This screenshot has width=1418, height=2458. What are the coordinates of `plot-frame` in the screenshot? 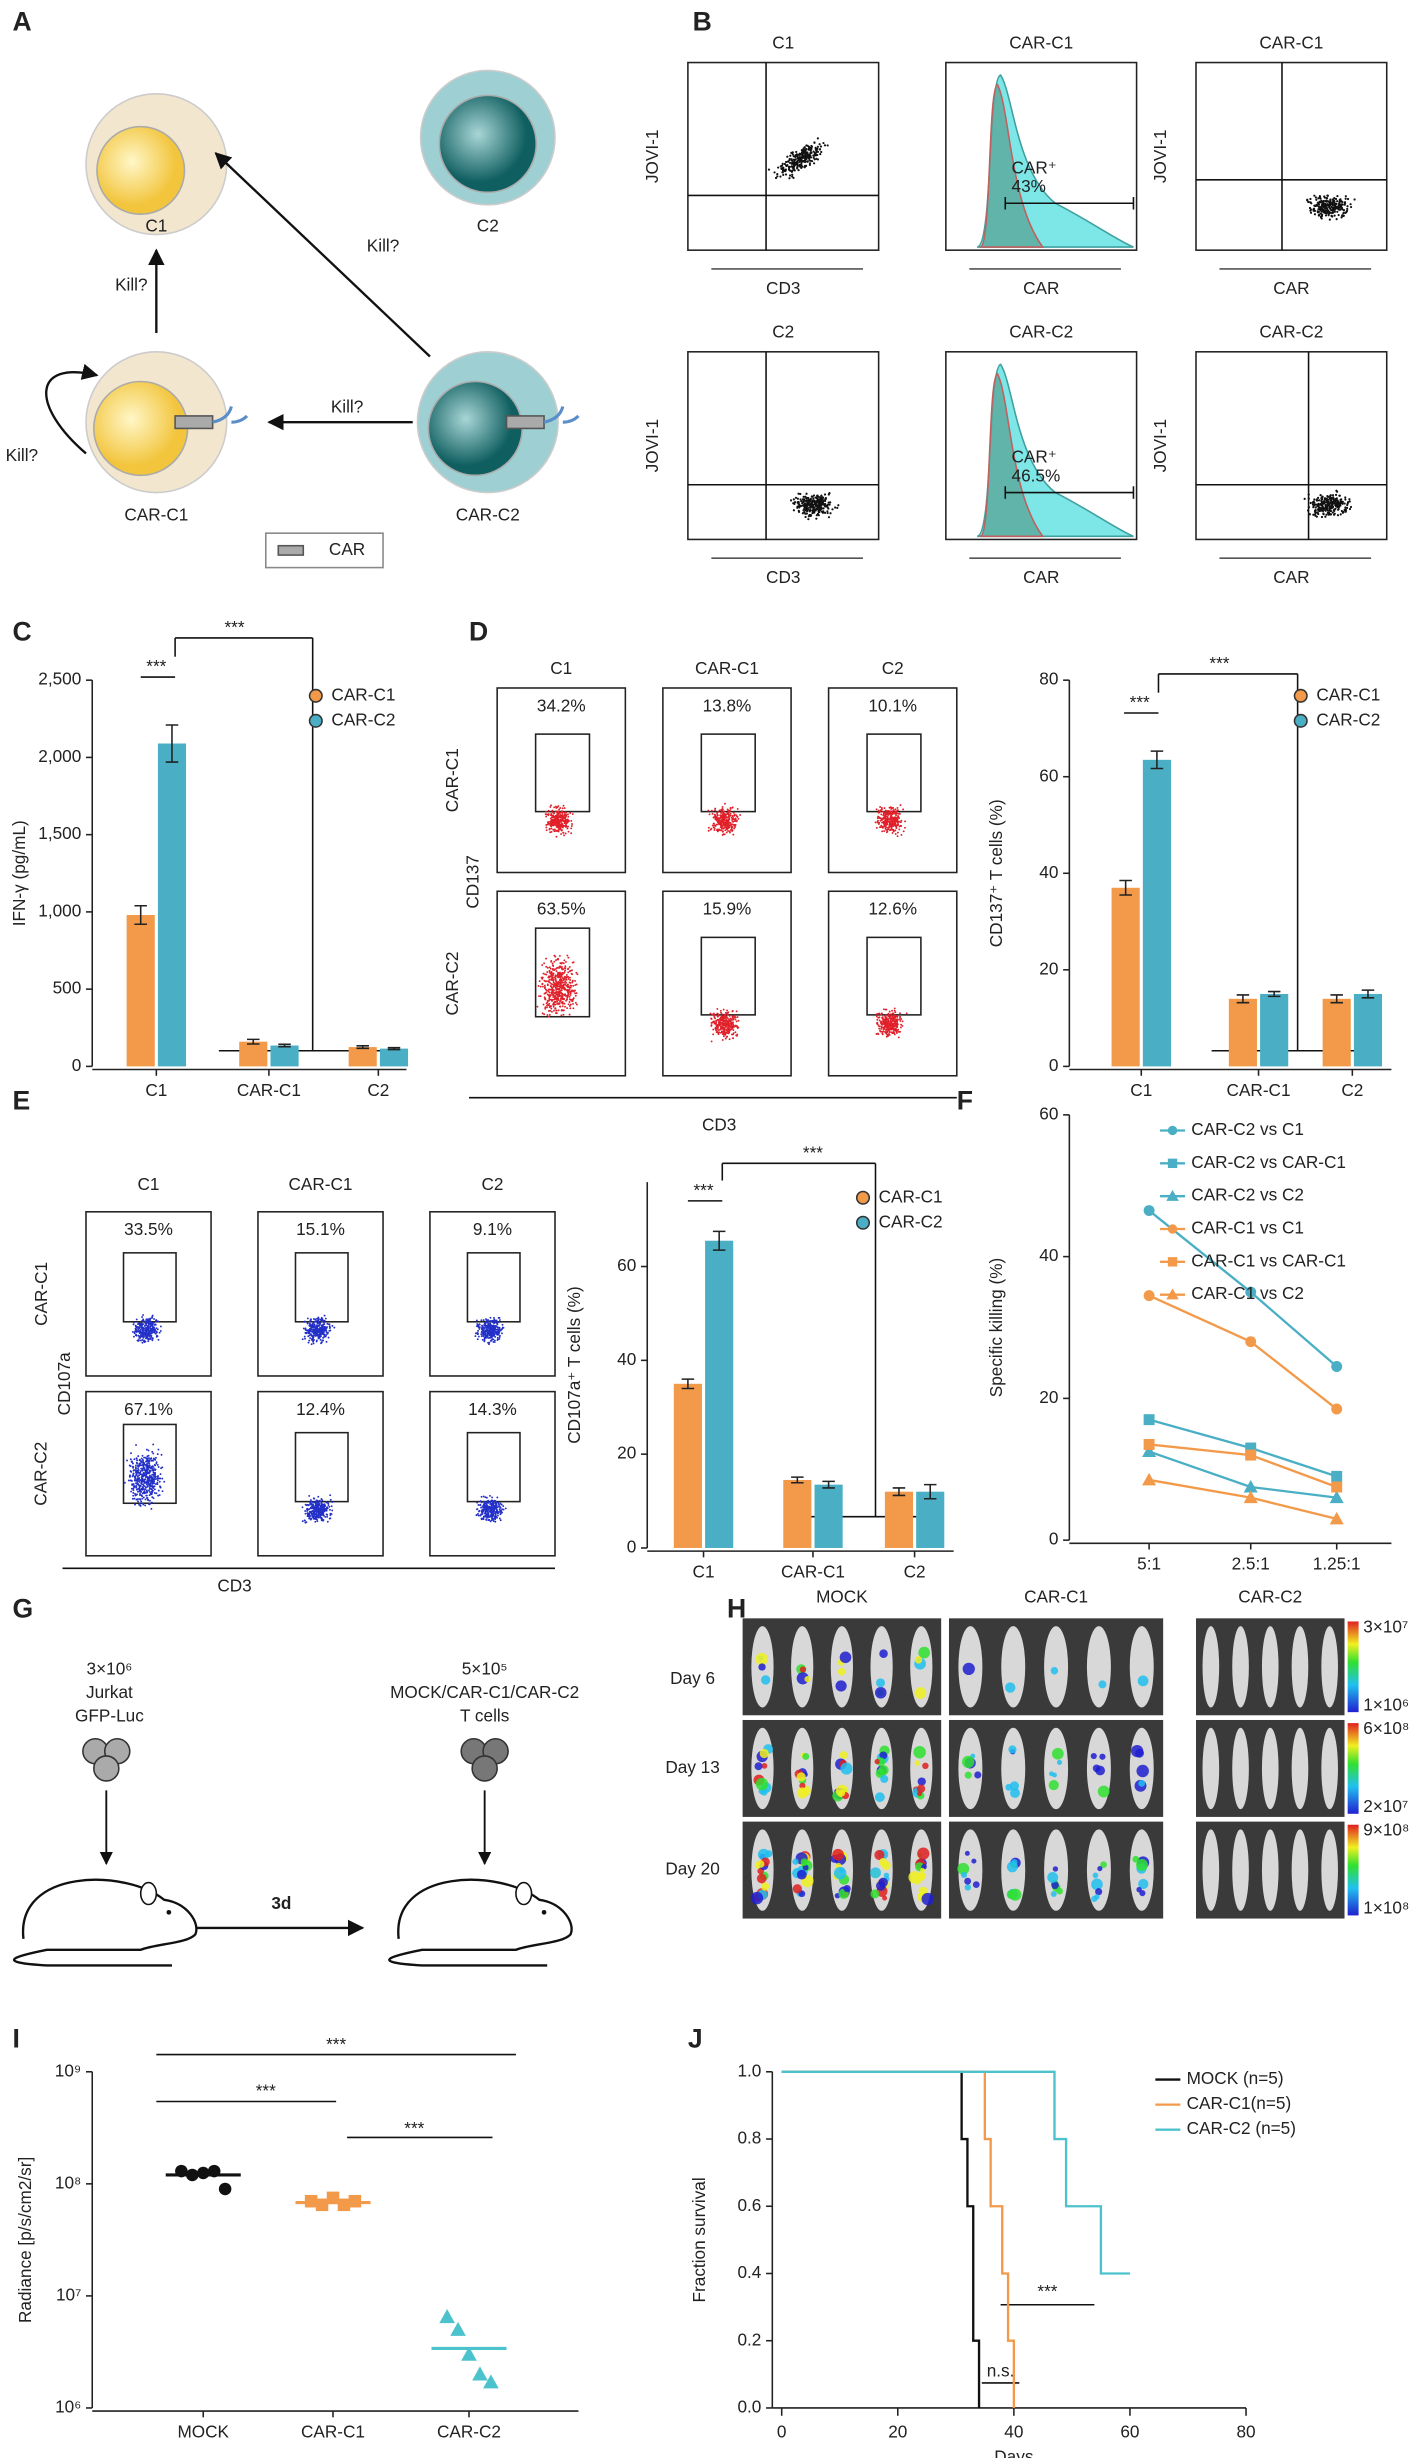 It's located at (1041, 156).